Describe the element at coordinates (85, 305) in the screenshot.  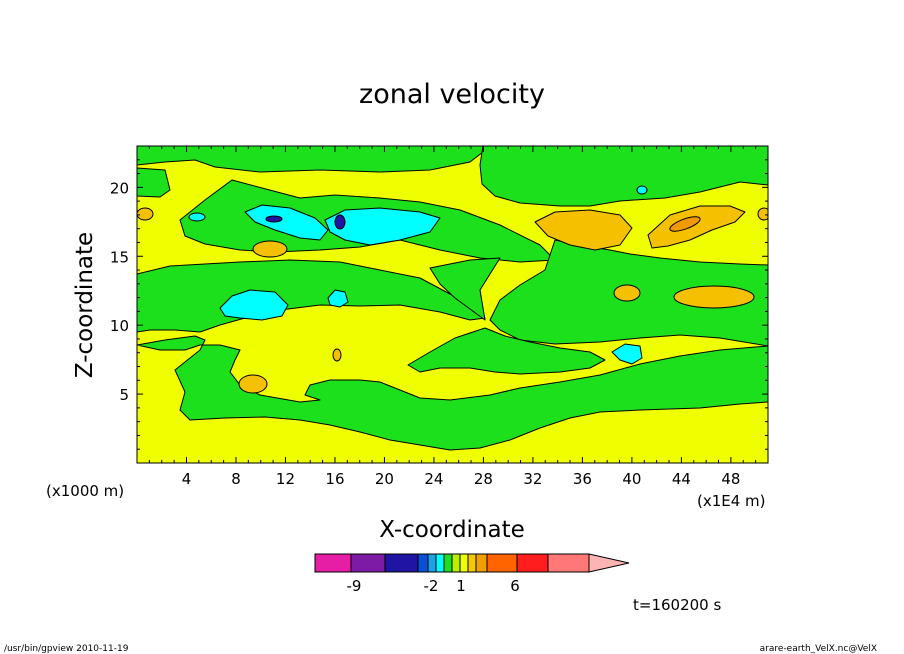
I see `y-axis-label: Z-coordinate` at that location.